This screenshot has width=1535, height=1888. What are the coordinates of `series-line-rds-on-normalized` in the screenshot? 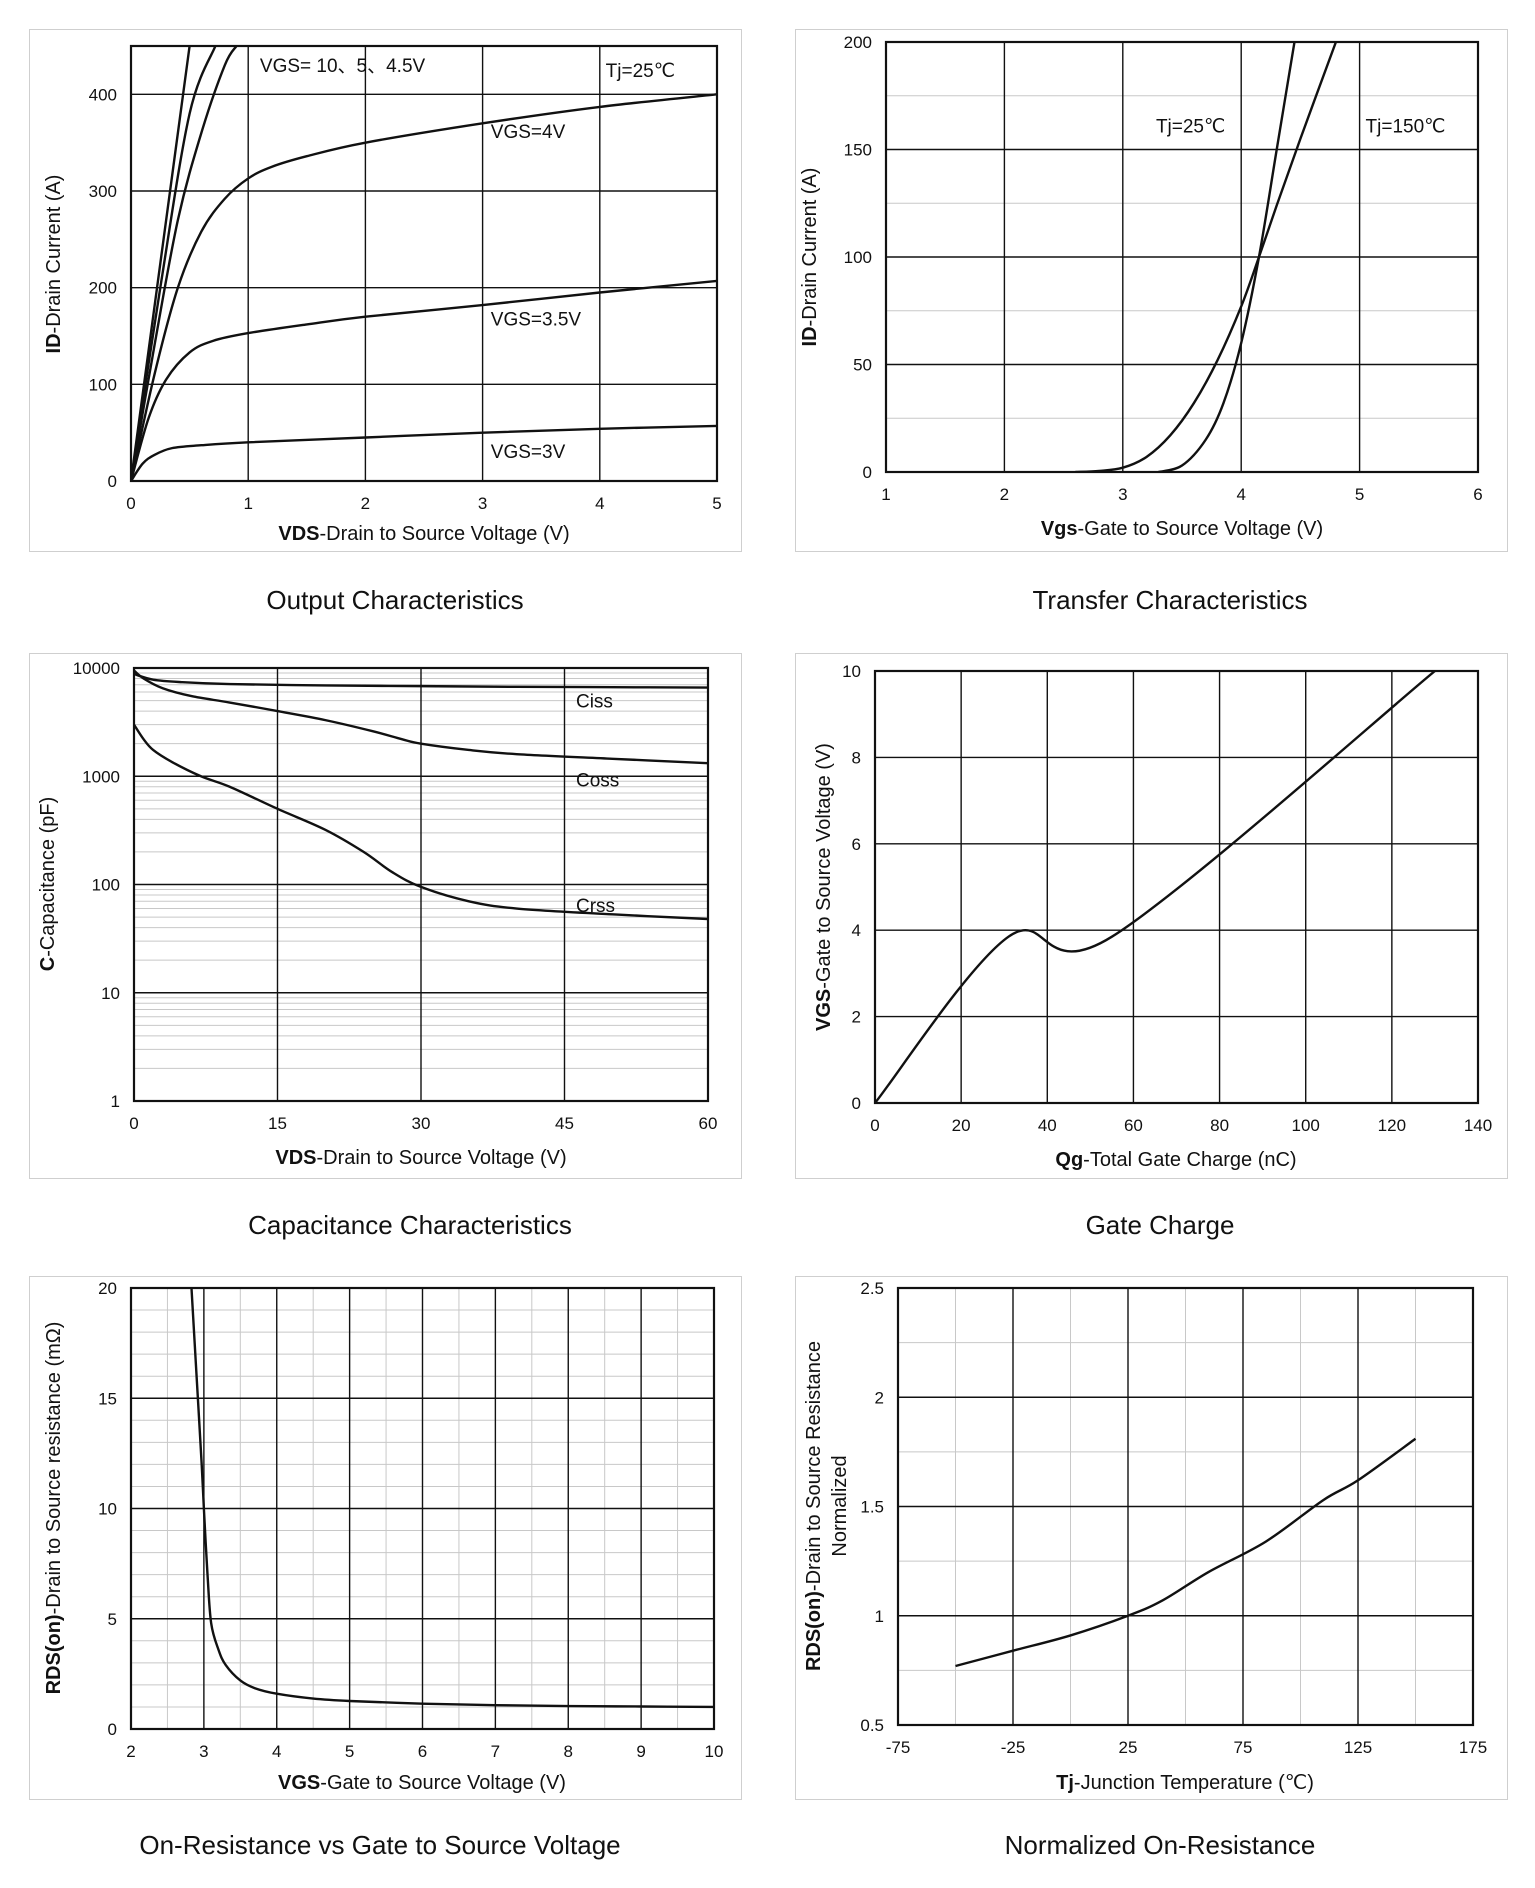 It's located at (1186, 1552).